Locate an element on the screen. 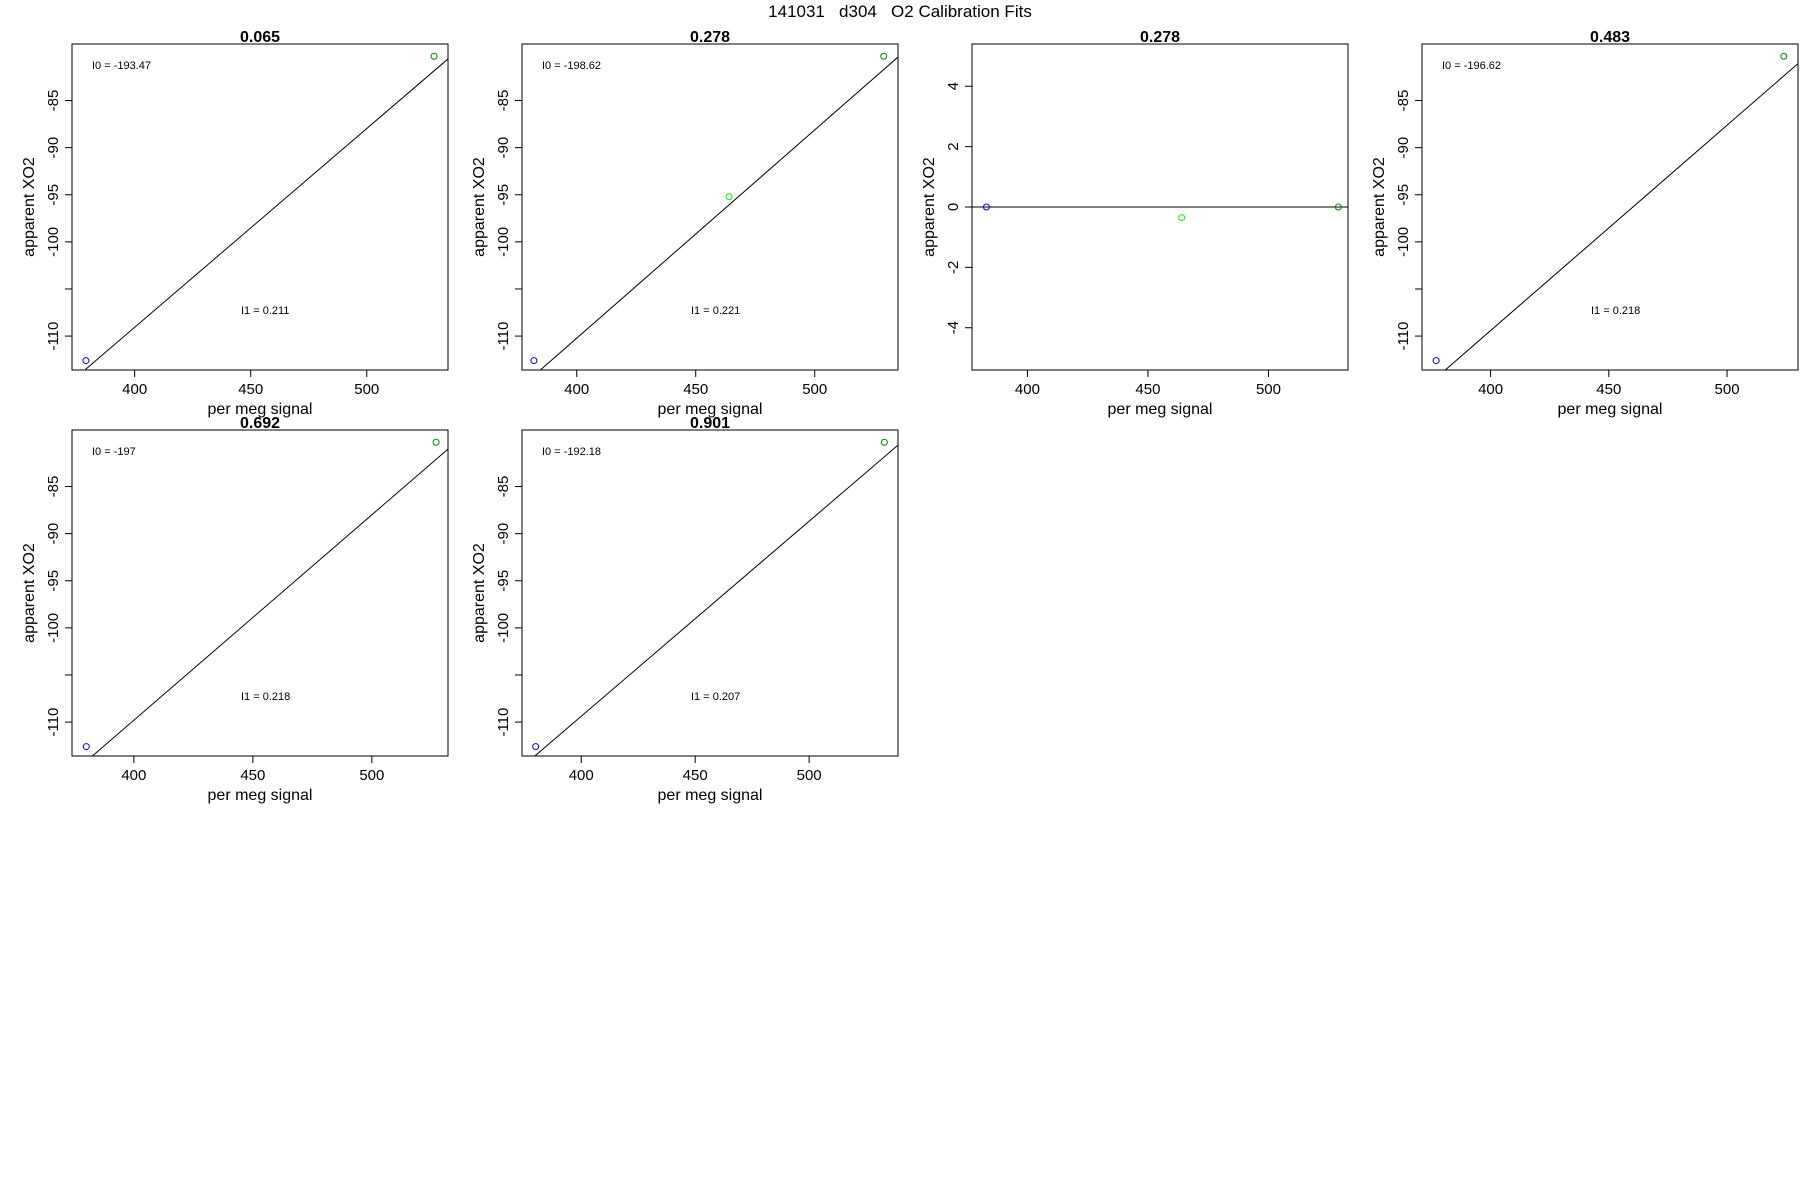 The width and height of the screenshot is (1800, 1200). page-title: 141031 d304 O2 Calibration Fits is located at coordinates (900, 11).